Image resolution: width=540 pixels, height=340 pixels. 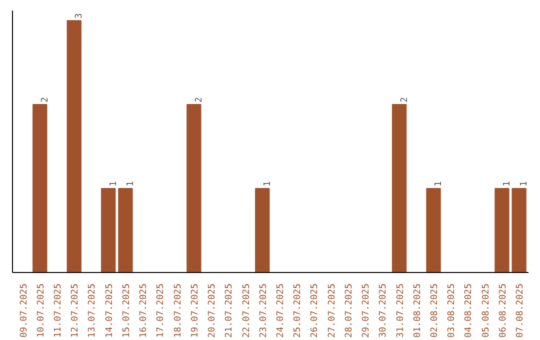 I want to click on x-tick-label: 09.07.2025, so click(x=24, y=310).